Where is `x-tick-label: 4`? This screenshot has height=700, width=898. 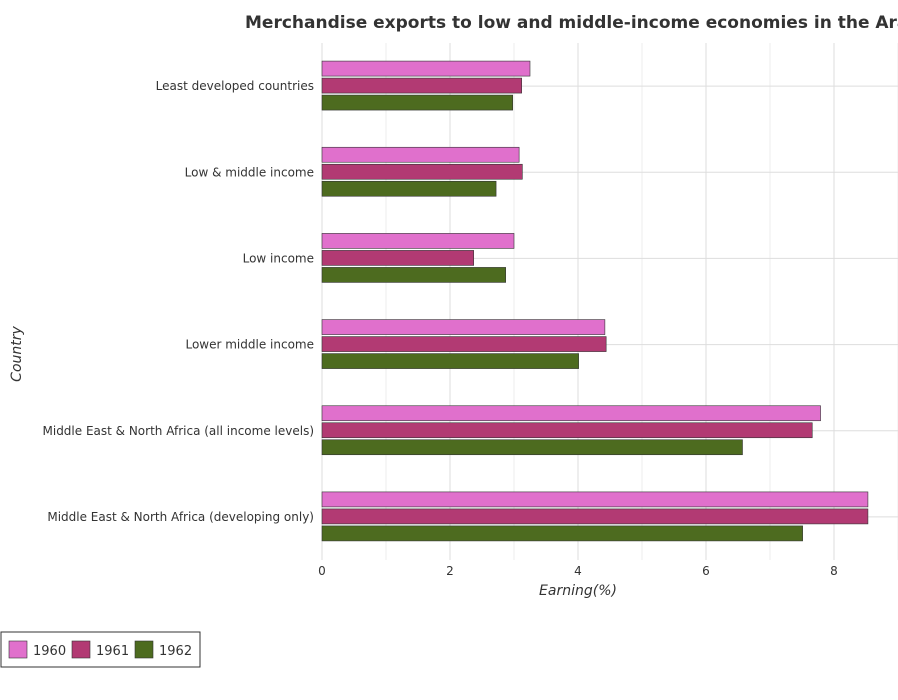 x-tick-label: 4 is located at coordinates (578, 571).